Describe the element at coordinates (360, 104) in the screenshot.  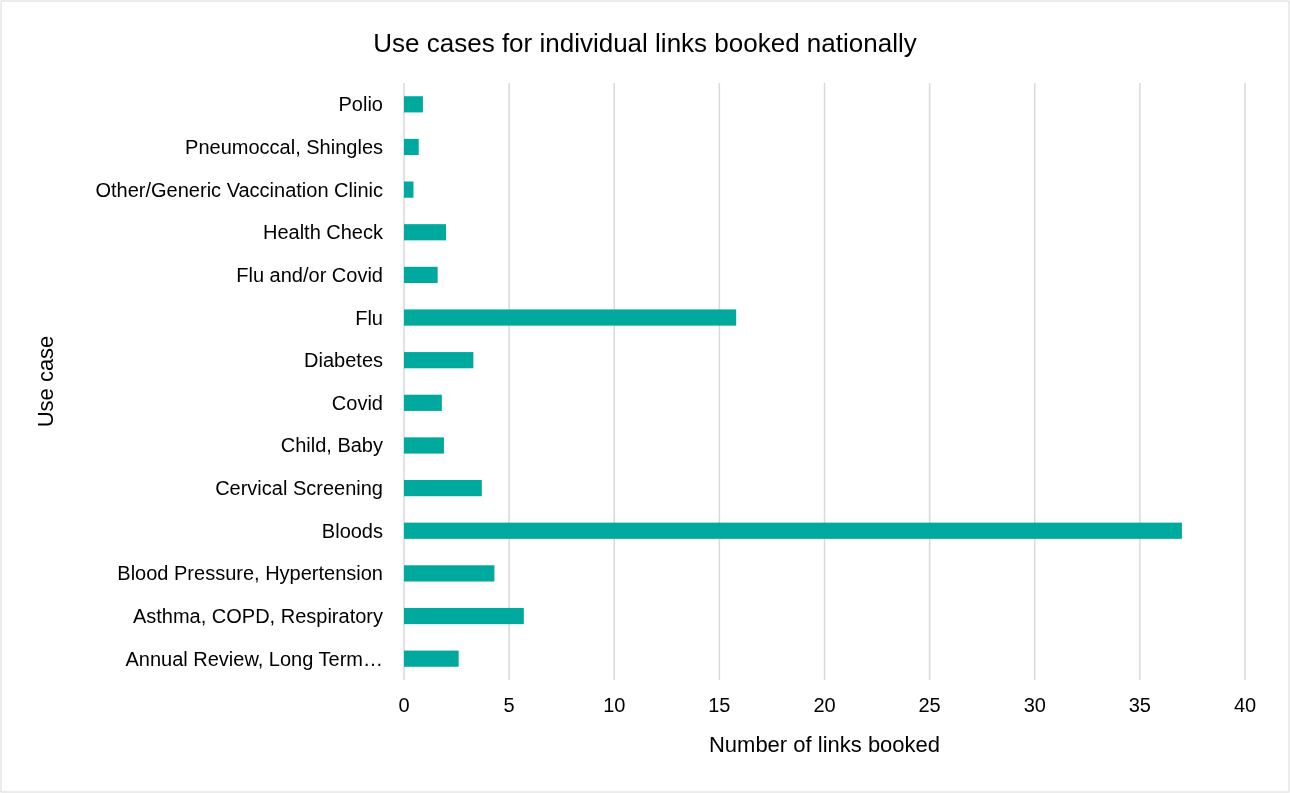
I see `y-tick-label: Polio` at that location.